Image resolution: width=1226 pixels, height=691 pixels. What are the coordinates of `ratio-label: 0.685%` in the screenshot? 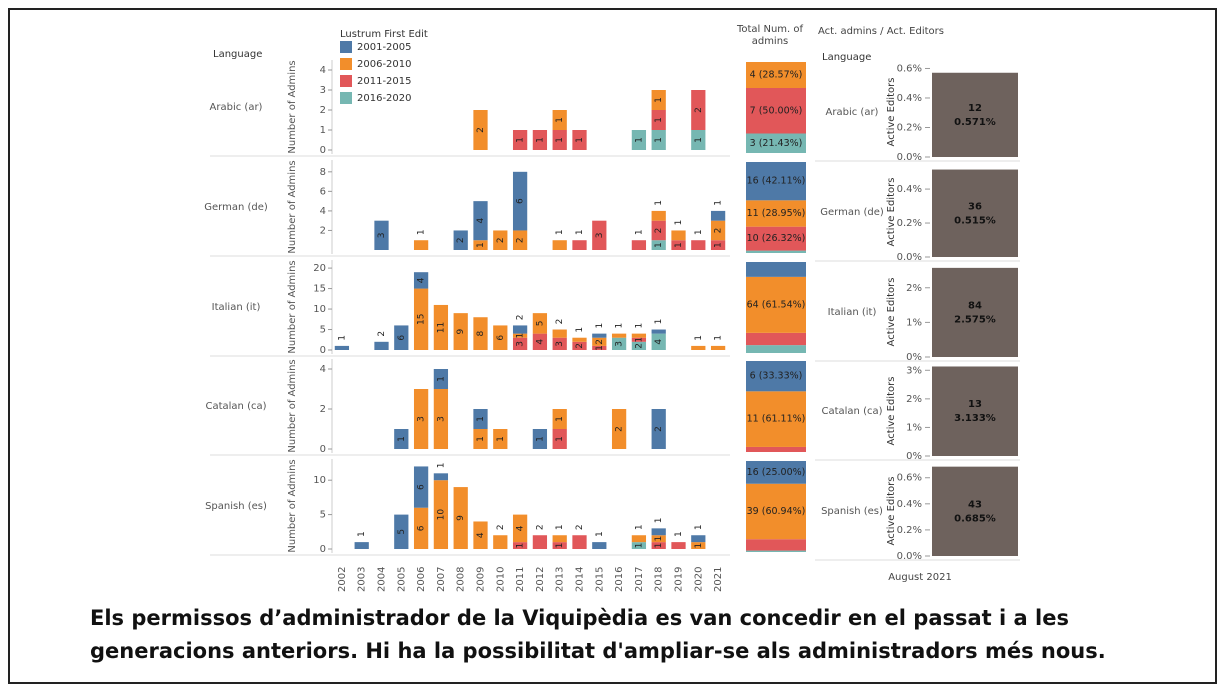 It's located at (975, 518).